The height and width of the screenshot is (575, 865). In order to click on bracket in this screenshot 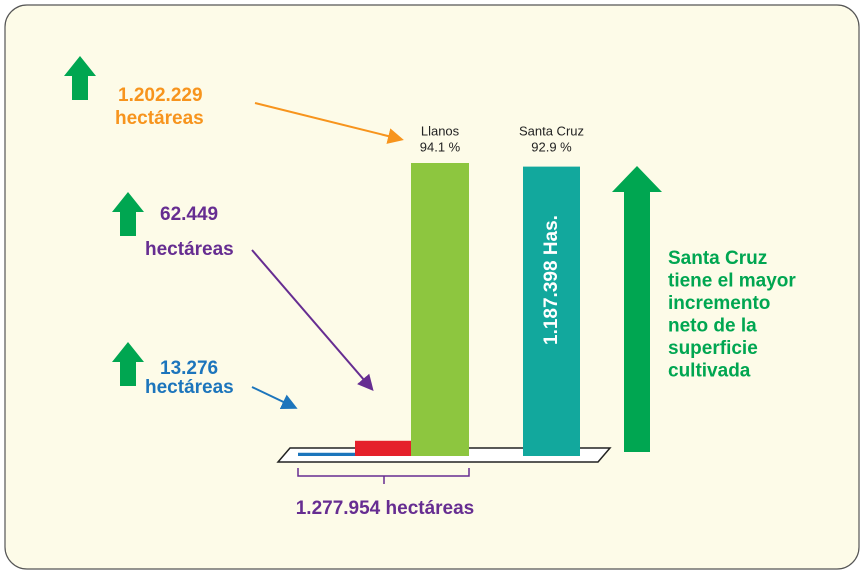, I will do `click(383, 476)`.